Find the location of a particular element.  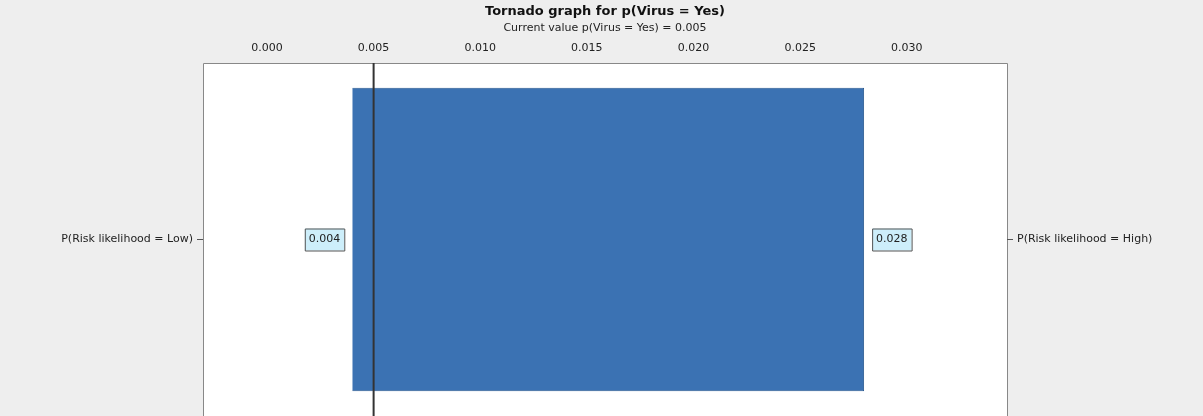

annotation: 0.004 is located at coordinates (324, 239).